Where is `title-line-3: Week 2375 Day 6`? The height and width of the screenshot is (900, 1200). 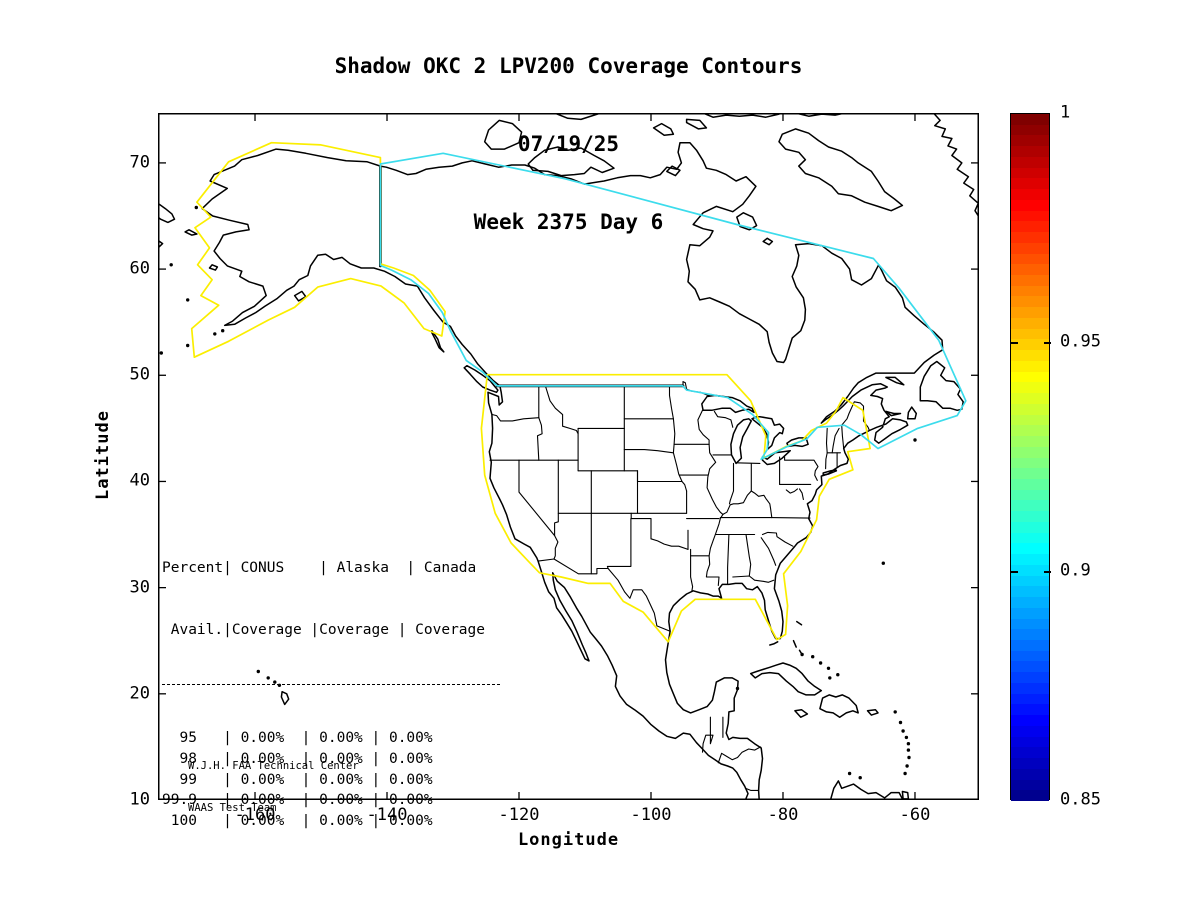
title-line-3: Week 2375 Day 6 is located at coordinates (568, 222).